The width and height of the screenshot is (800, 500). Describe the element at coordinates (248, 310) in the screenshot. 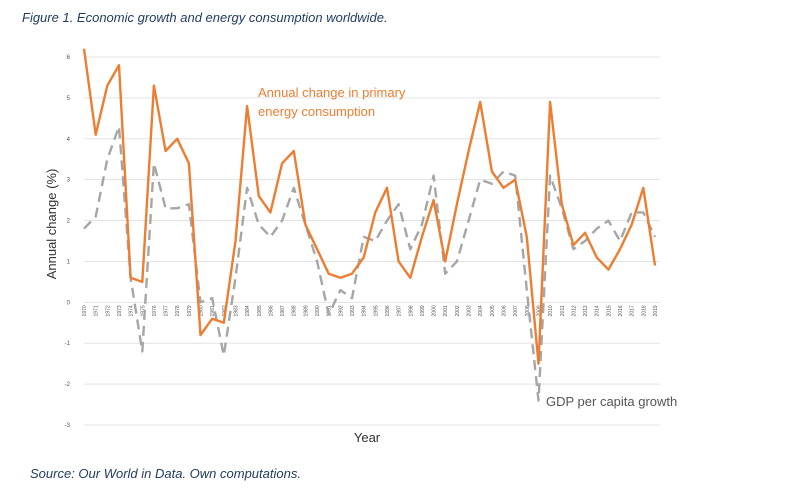

I see `x-tick-label: 1984` at that location.